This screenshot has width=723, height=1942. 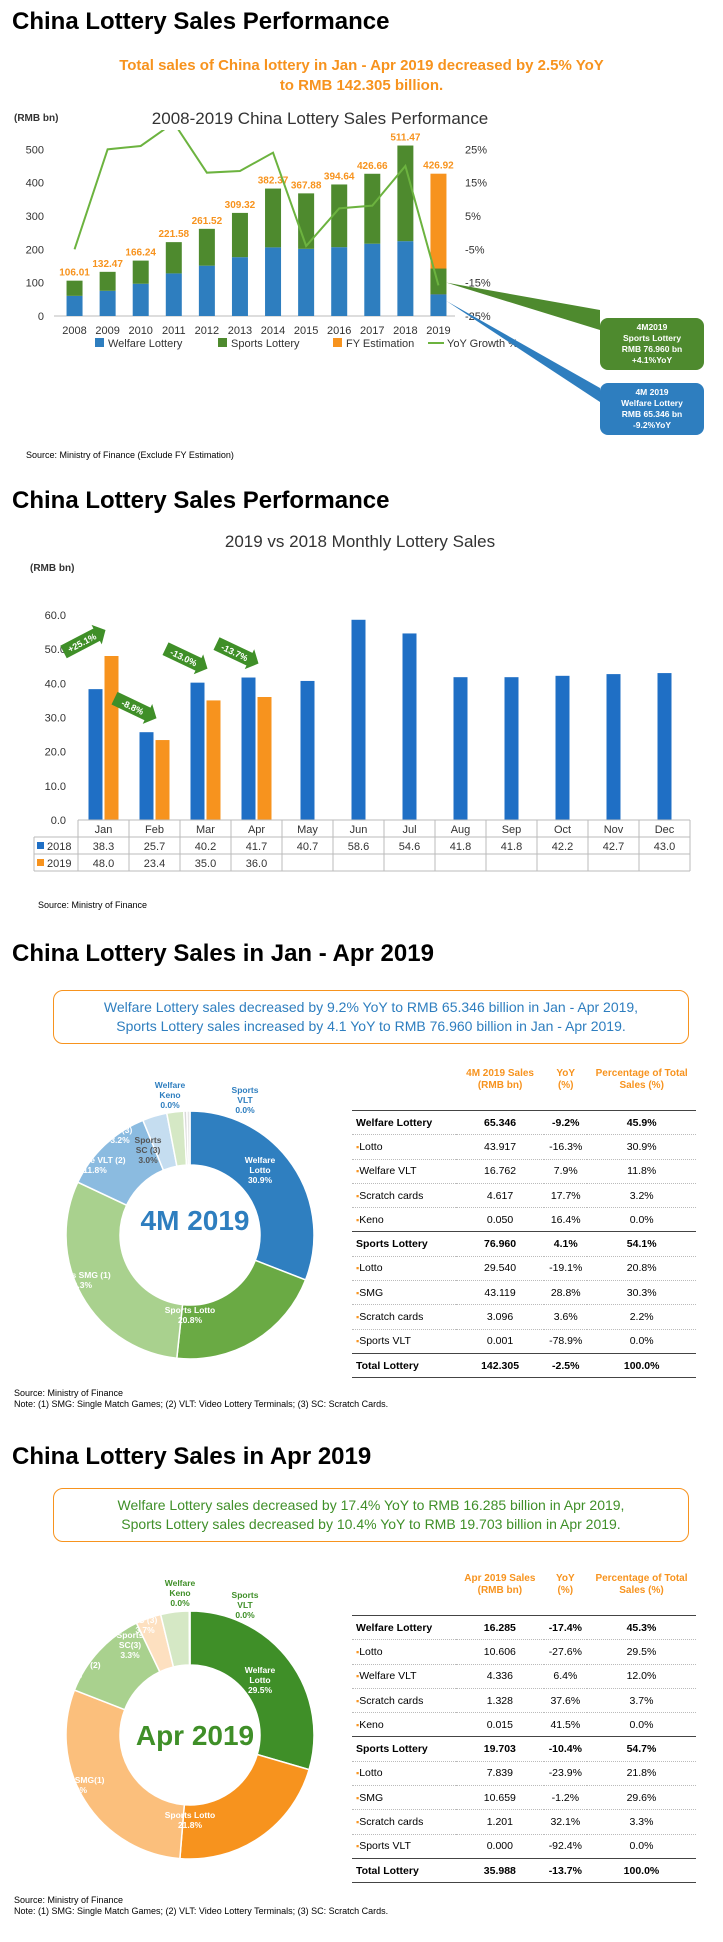 I want to click on table-cell-sales: 3.096, so click(x=500, y=1317).